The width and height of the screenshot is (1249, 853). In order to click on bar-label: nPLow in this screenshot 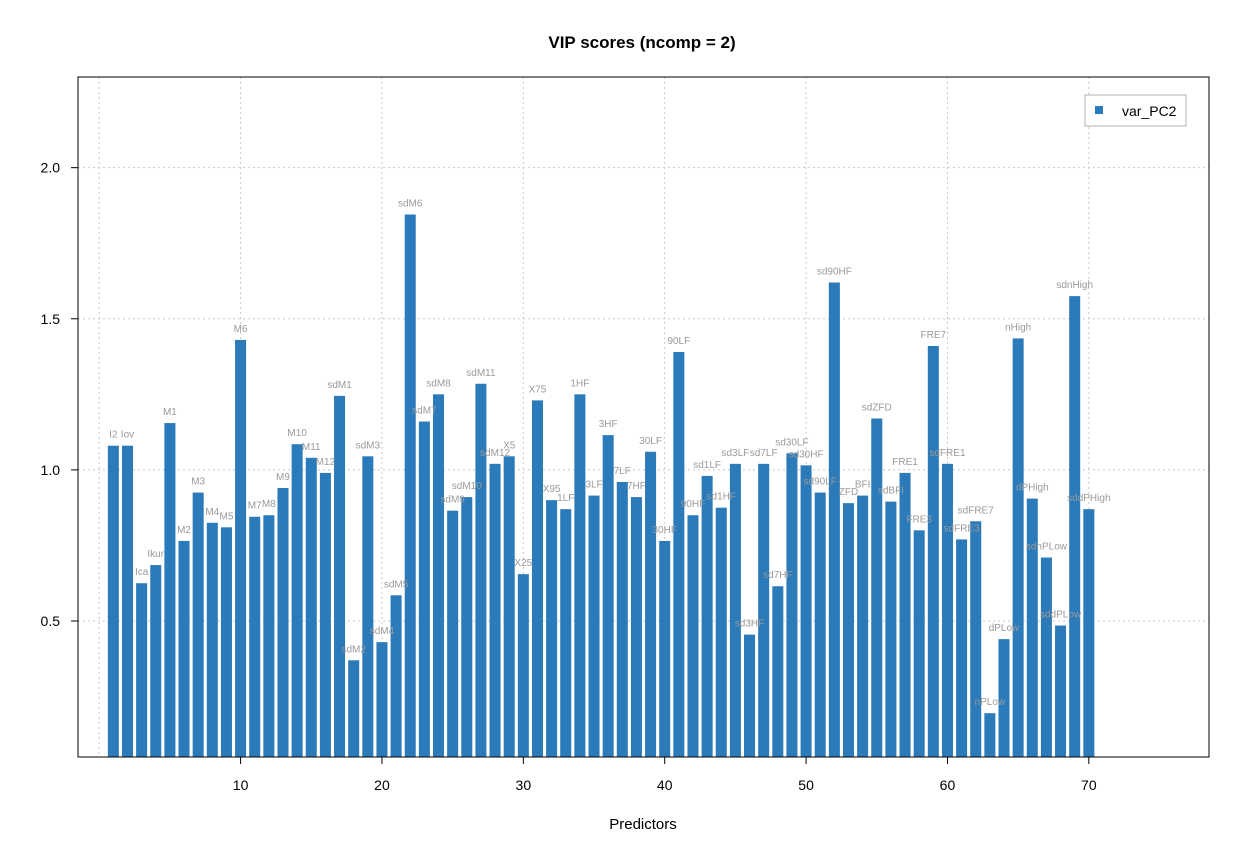, I will do `click(990, 702)`.